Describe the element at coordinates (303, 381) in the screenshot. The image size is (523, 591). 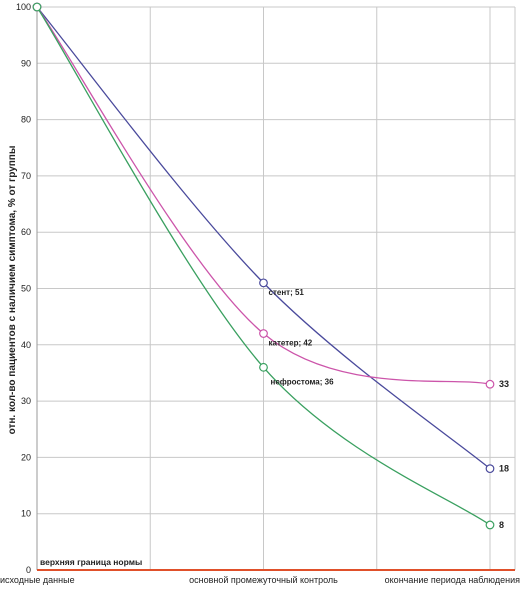
I see `data-label-нефростома: нефростома; 36` at that location.